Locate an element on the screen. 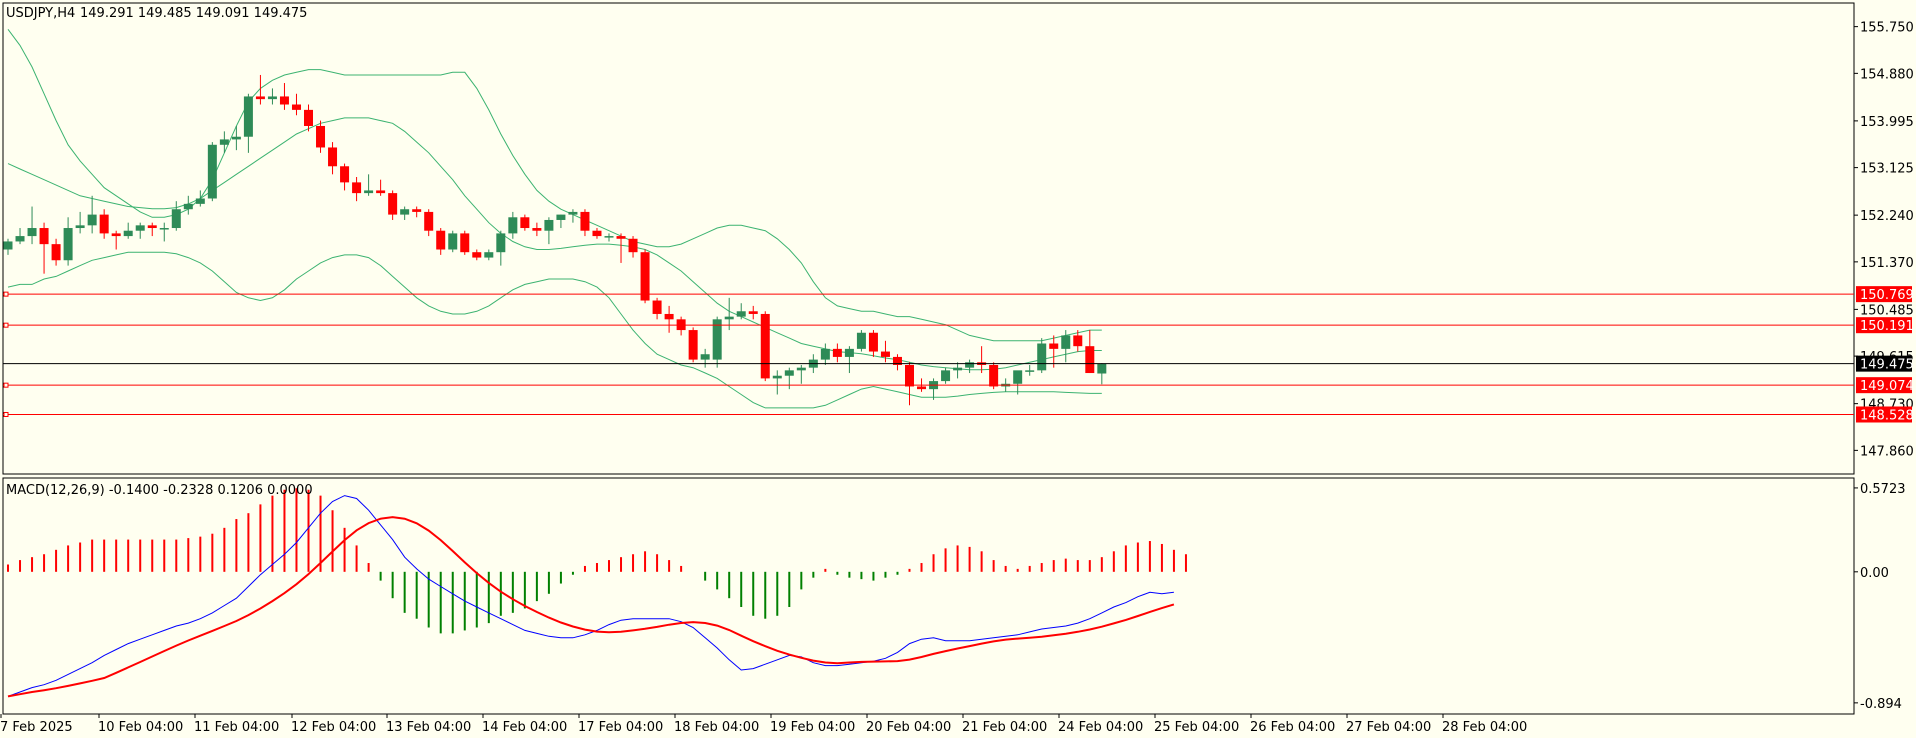  price-tick-label: 153.125 is located at coordinates (1887, 169).